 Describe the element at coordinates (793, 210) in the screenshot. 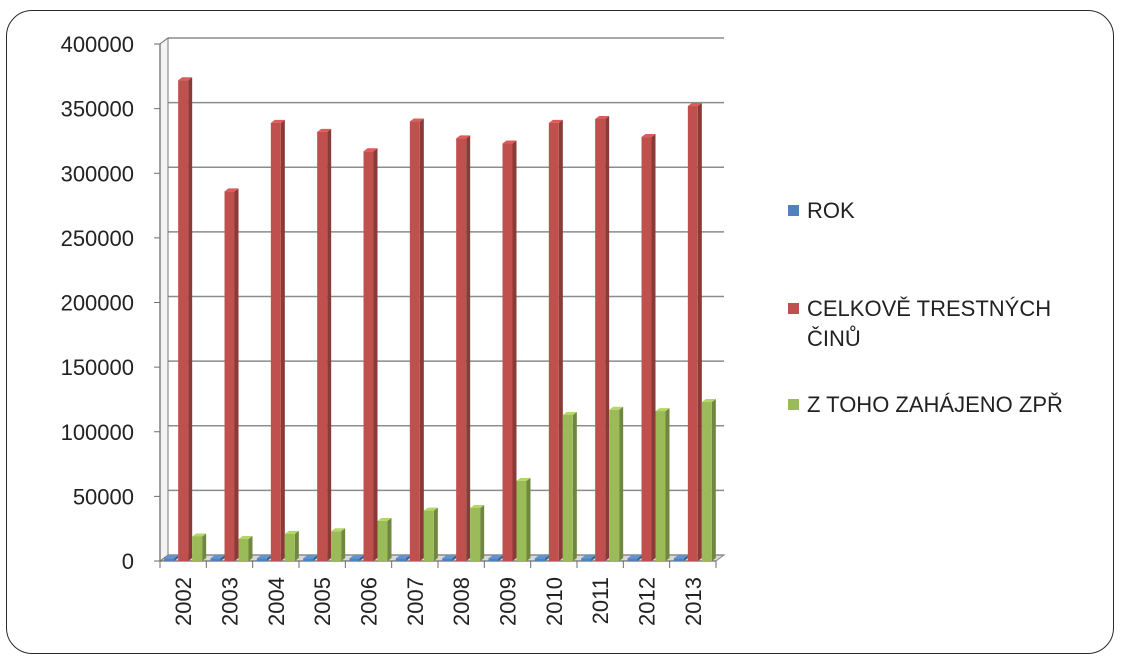

I see `legend-swatch-rok` at that location.